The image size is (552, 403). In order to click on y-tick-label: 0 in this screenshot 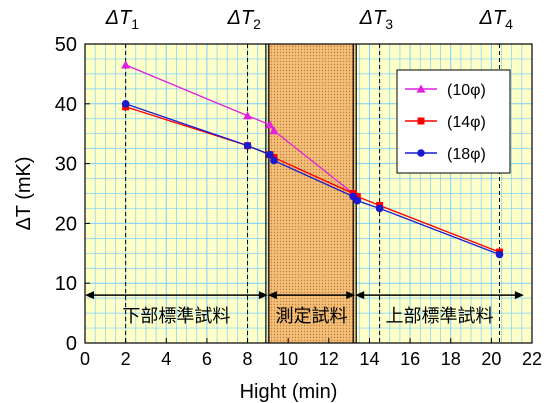, I will do `click(71, 344)`.